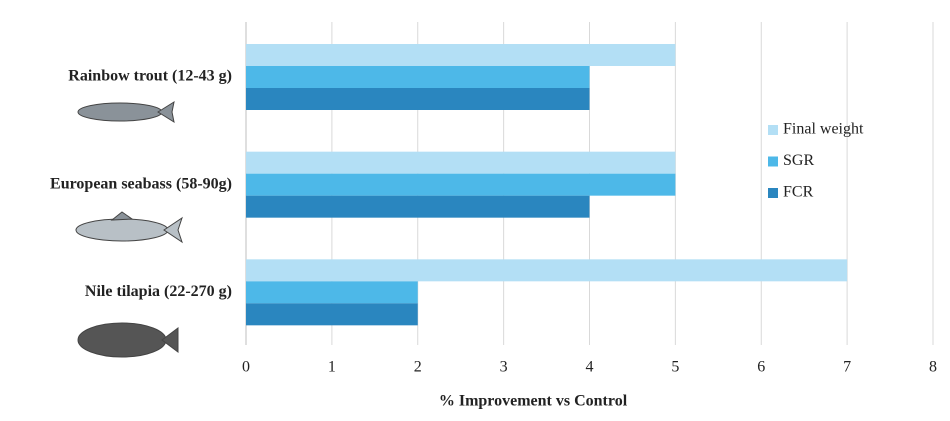 This screenshot has height=421, width=950. Describe the element at coordinates (504, 367) in the screenshot. I see `x-tick-label: 3` at that location.